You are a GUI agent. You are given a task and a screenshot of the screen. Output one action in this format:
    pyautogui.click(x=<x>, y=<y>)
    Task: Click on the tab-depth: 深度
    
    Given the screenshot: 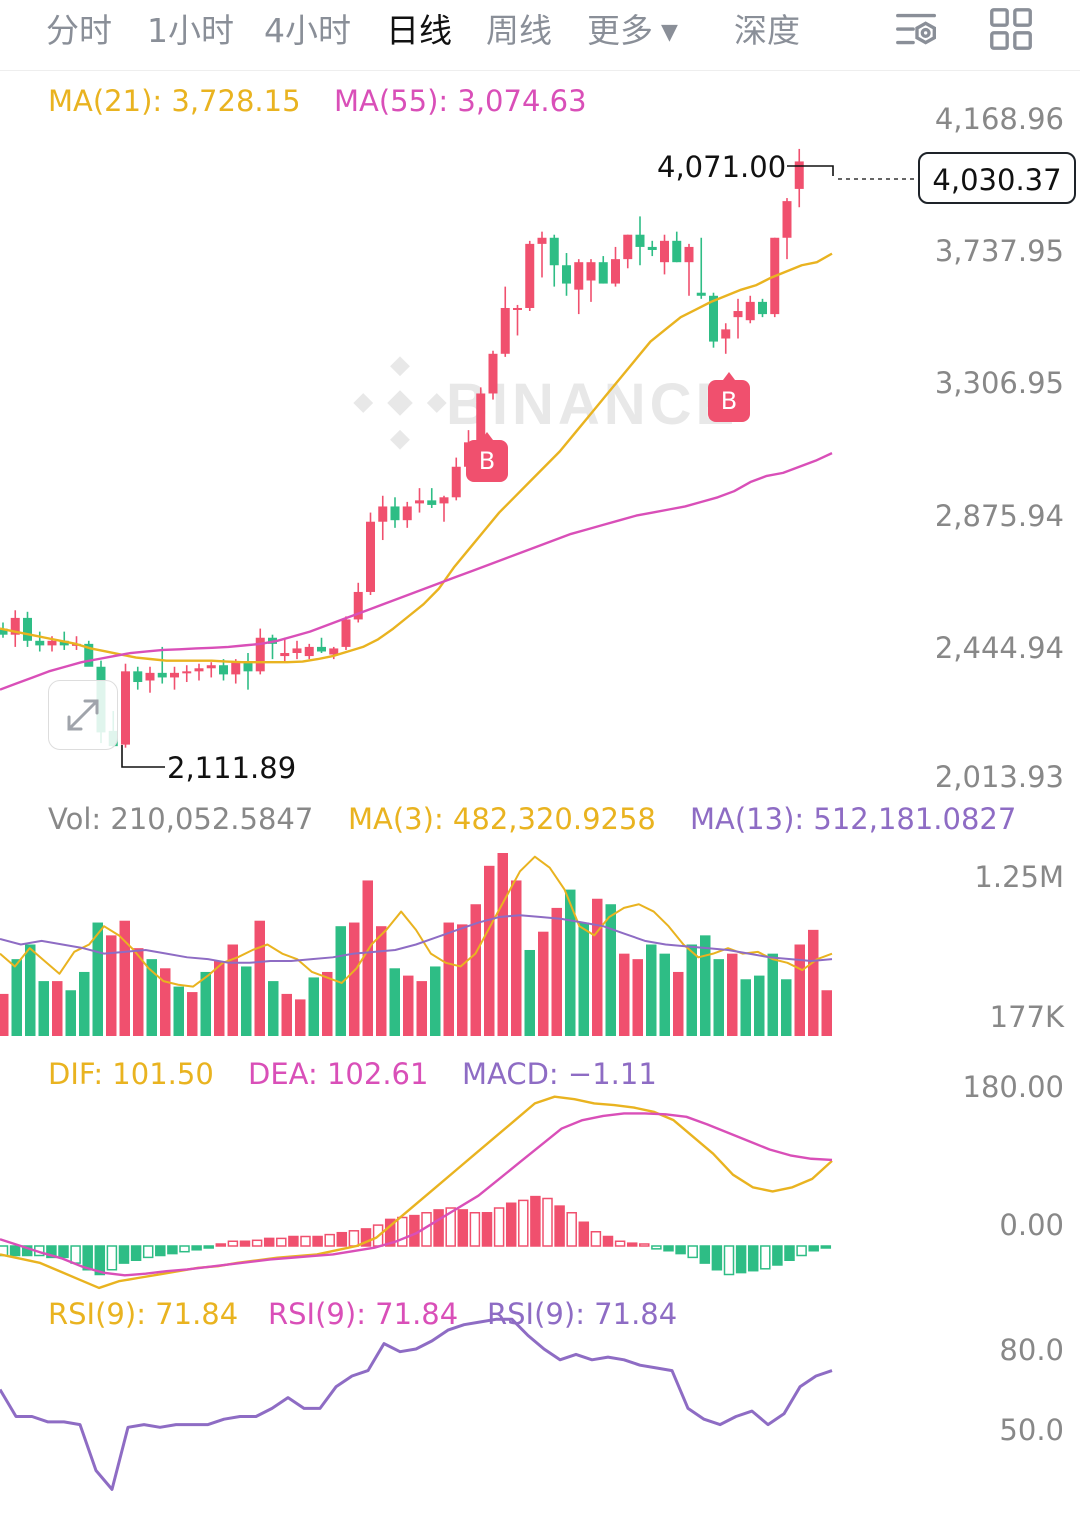 What is the action you would take?
    pyautogui.click(x=767, y=30)
    